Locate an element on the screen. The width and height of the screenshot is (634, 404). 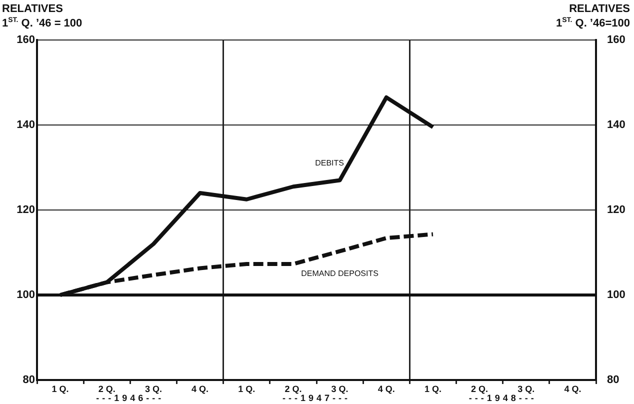
y2-tick-label: 100 is located at coordinates (616, 295).